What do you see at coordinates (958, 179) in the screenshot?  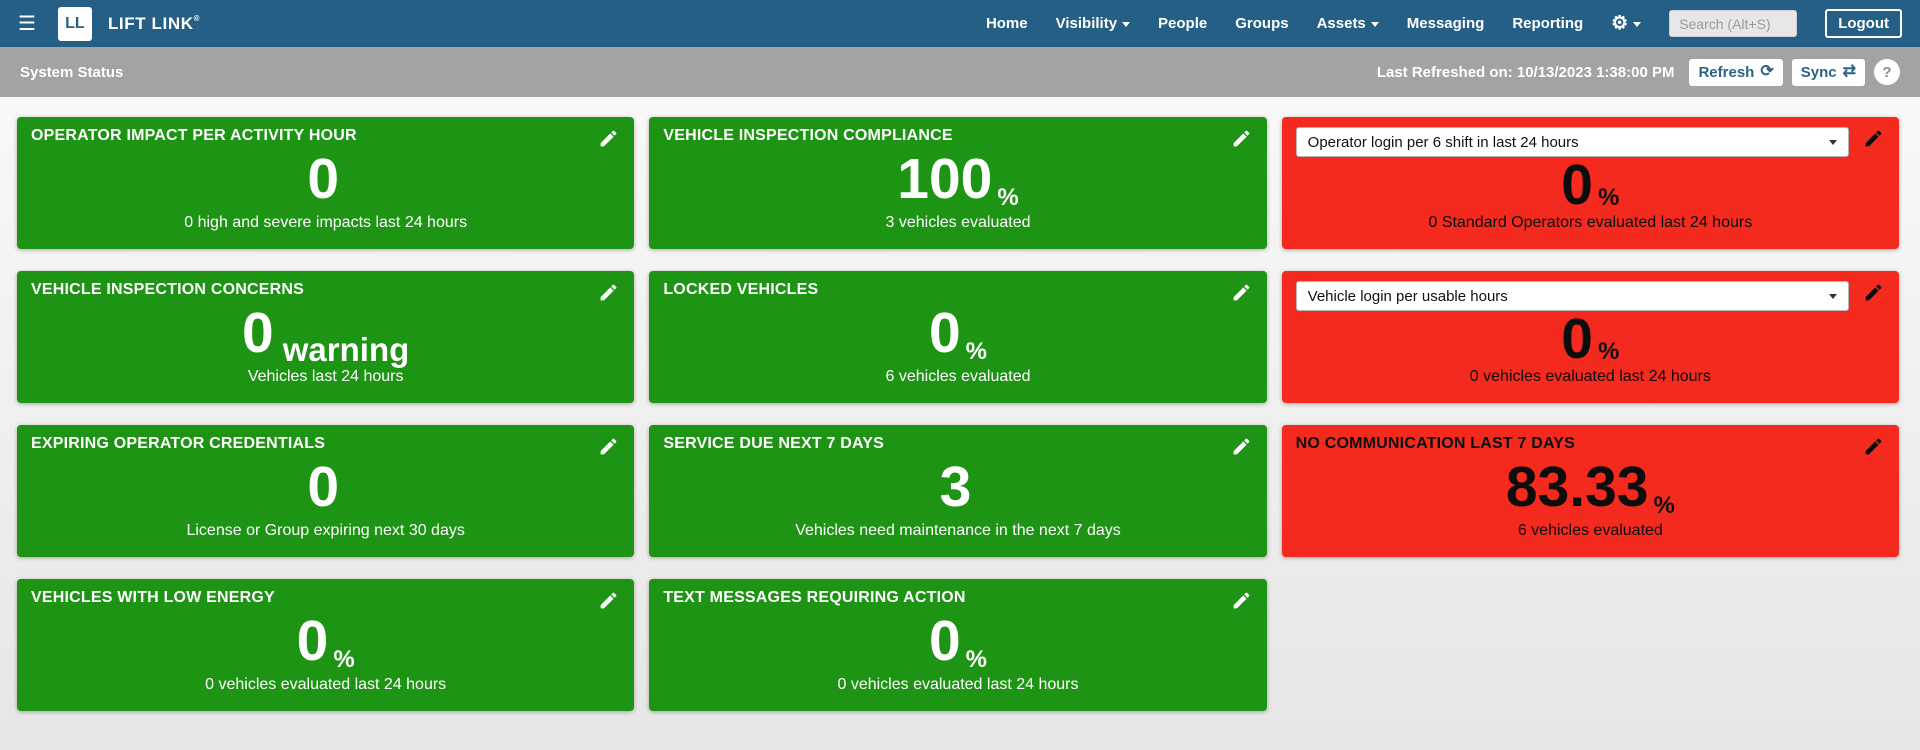 I see `card-value: 100%` at bounding box center [958, 179].